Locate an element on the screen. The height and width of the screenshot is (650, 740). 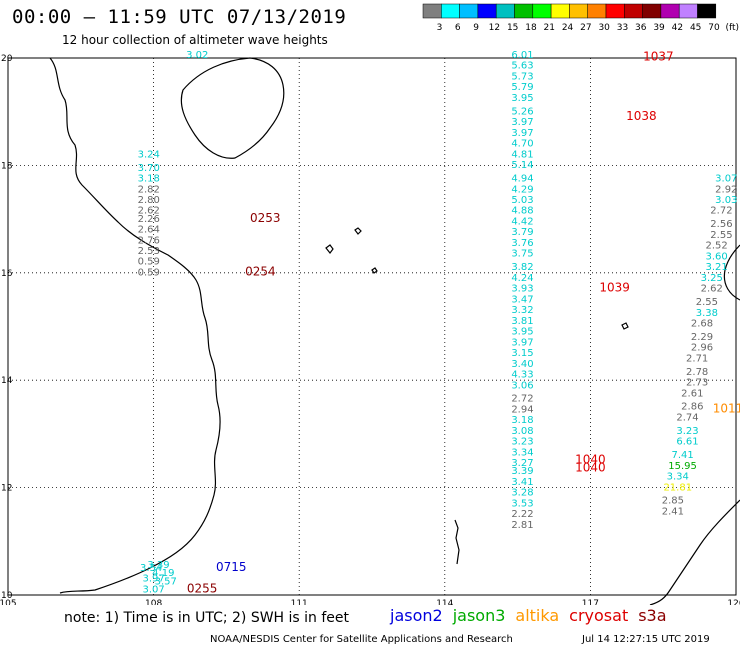
scale-label: 42 is located at coordinates (677, 28).